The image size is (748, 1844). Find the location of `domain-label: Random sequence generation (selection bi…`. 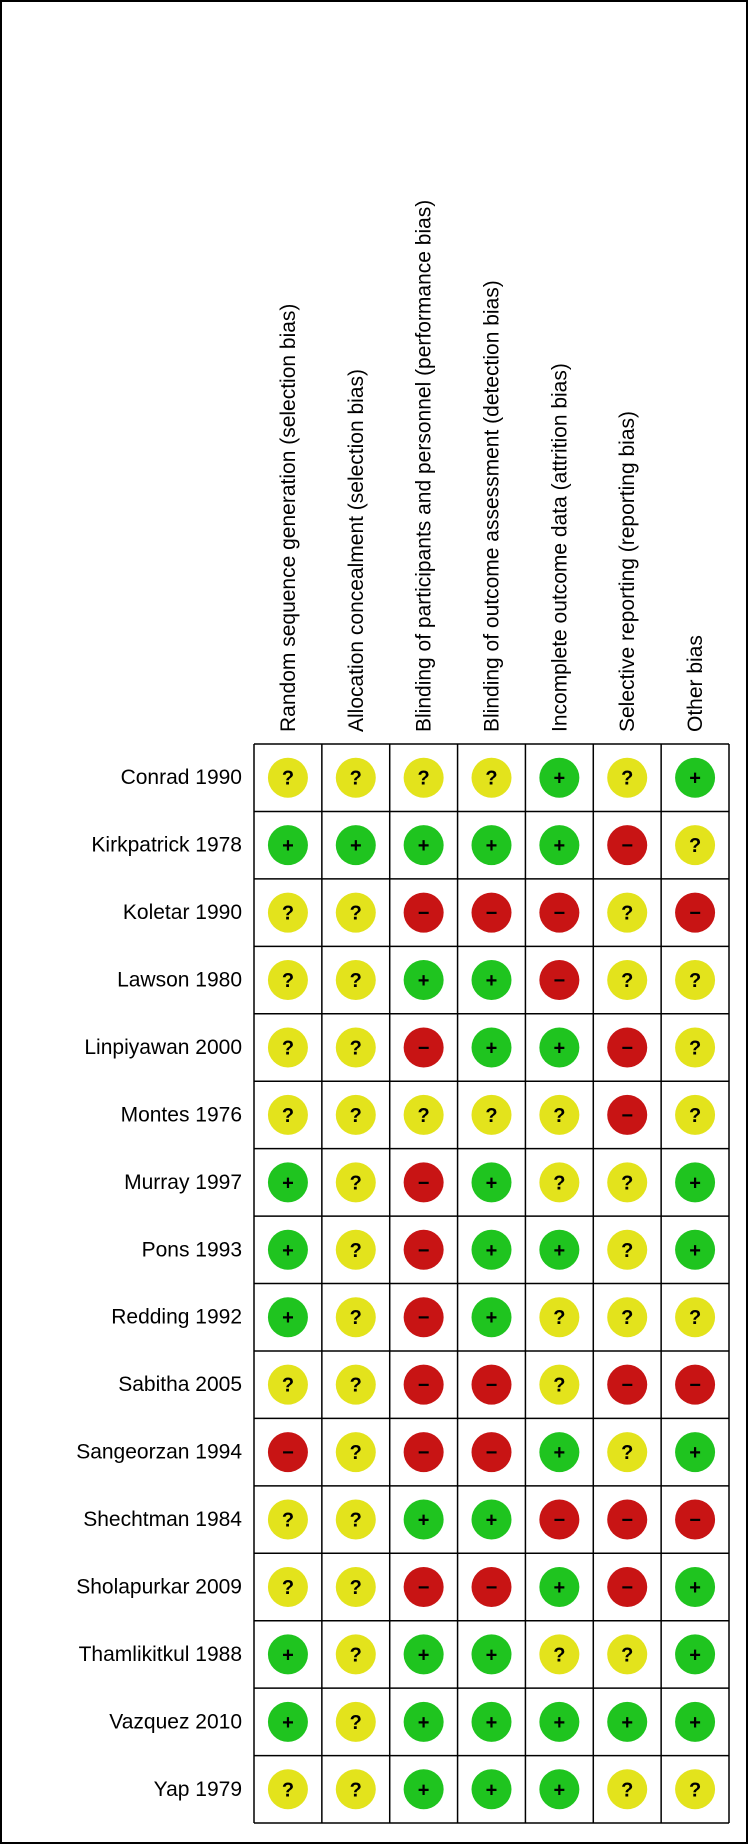

domain-label: Random sequence generation (selection bi… is located at coordinates (288, 518).